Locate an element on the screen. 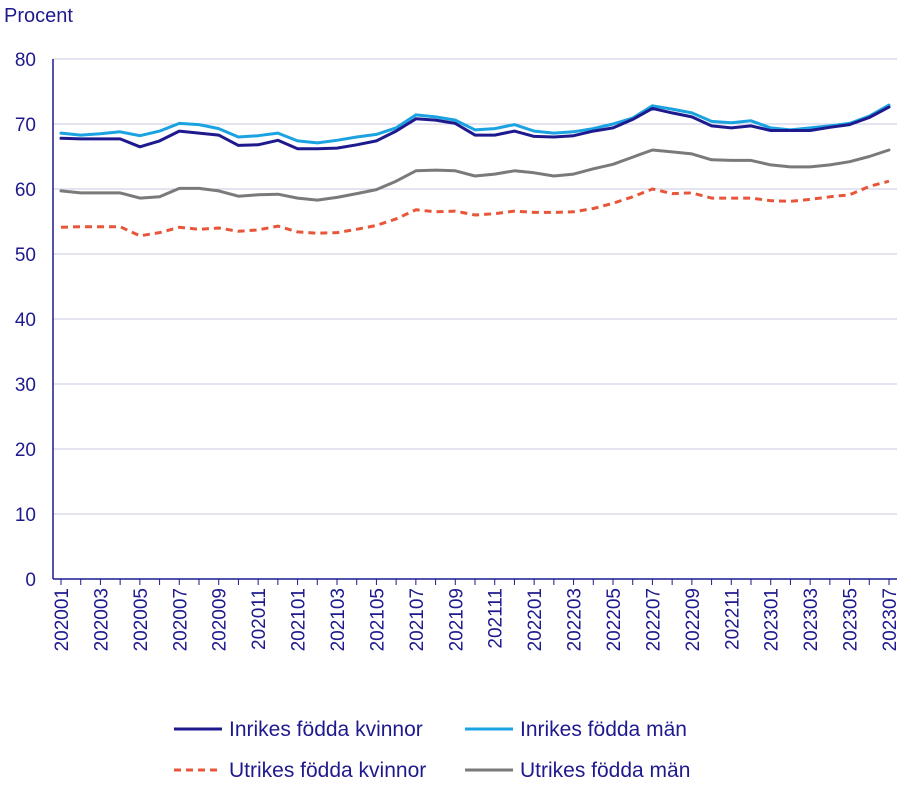 The image size is (911, 799). x-tick-label: 202103 is located at coordinates (338, 619).